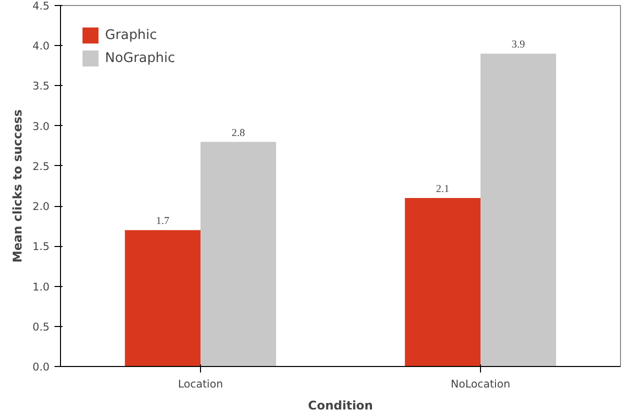 The height and width of the screenshot is (419, 629). What do you see at coordinates (41, 6) in the screenshot?
I see `y-tick-label: 4.5` at bounding box center [41, 6].